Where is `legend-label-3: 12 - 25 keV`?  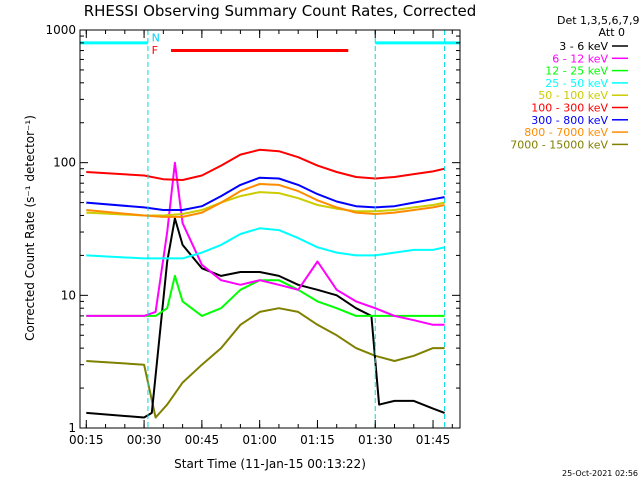 legend-label-3: 12 - 25 keV is located at coordinates (576, 71).